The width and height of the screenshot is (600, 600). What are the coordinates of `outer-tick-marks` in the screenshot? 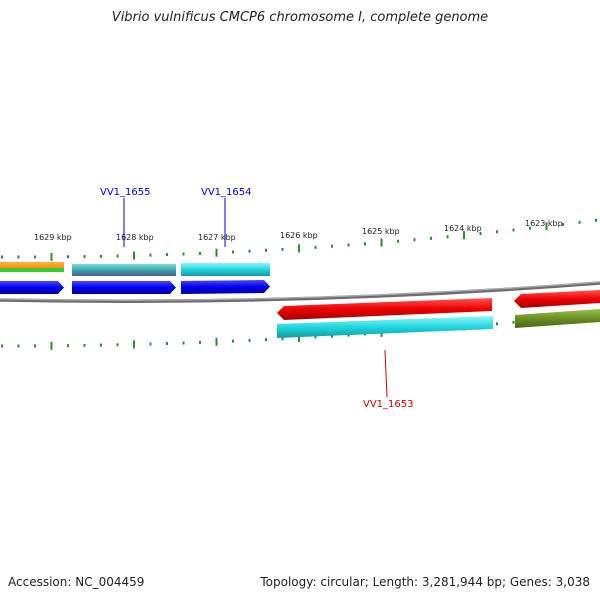 It's located at (299, 239).